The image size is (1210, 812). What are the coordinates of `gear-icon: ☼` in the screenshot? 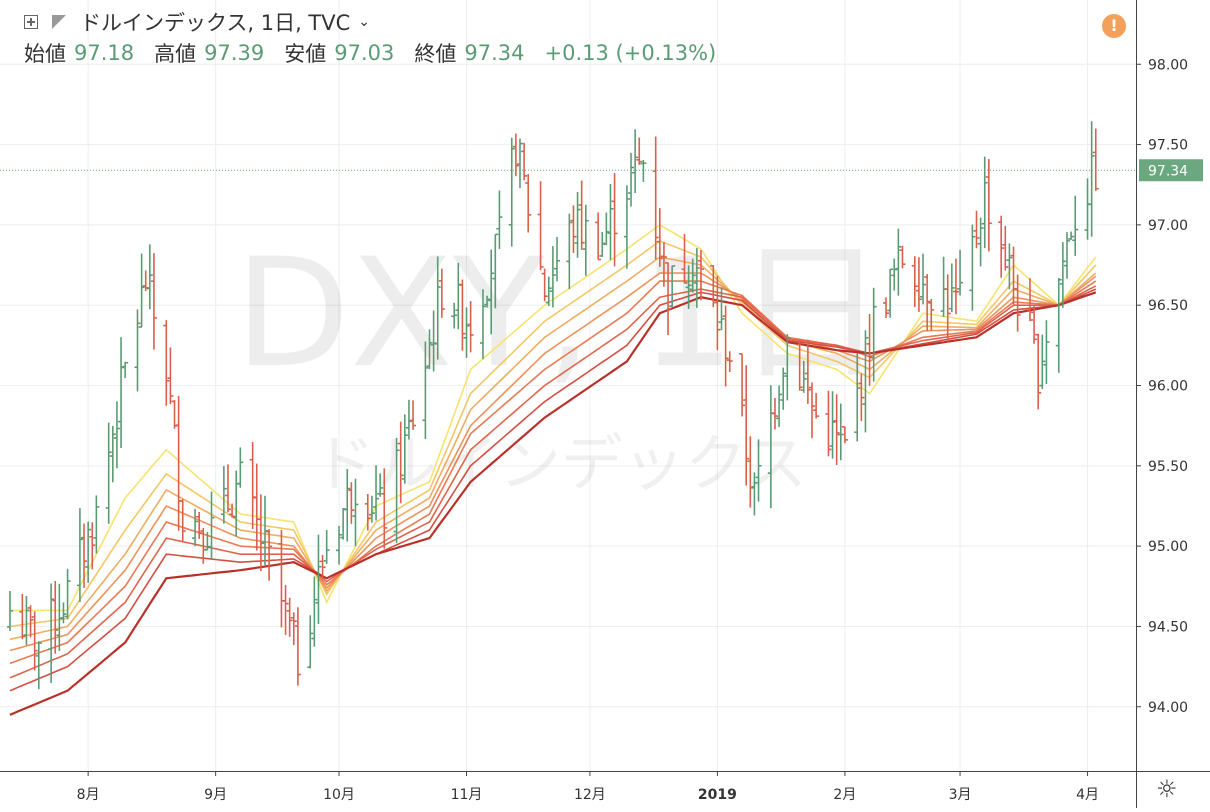 It's located at (1167, 789).